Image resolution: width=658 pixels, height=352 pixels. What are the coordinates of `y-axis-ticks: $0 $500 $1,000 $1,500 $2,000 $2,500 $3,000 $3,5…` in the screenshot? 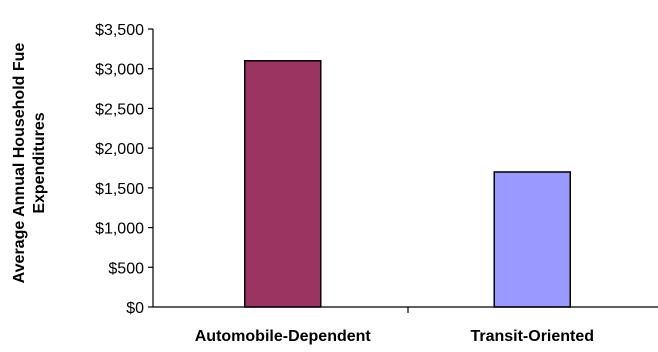 It's located at (124, 169).